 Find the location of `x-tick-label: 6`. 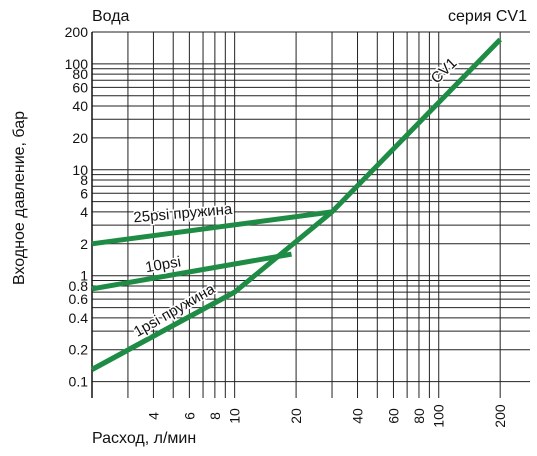

x-tick-label: 6 is located at coordinates (189, 416).